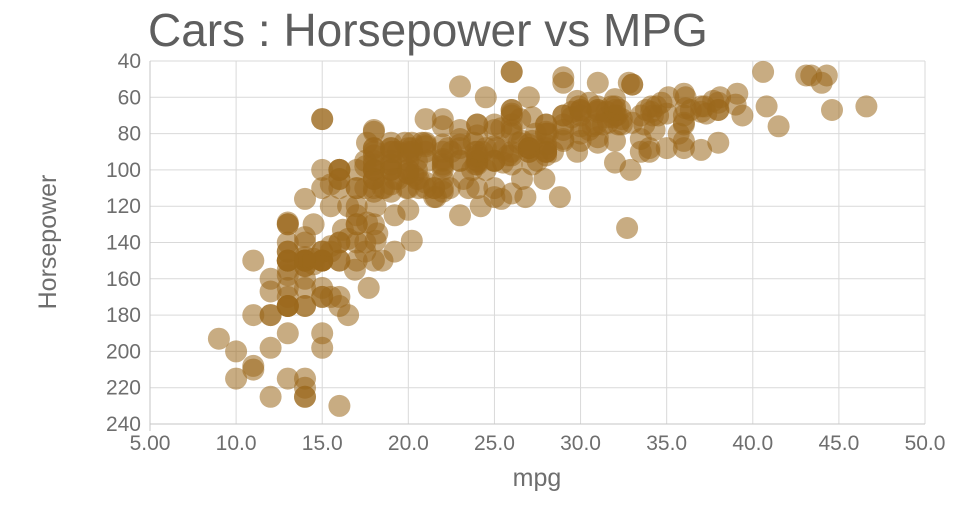 This screenshot has height=505, width=960. What do you see at coordinates (752, 443) in the screenshot?
I see `x-tick-label: 40.0` at bounding box center [752, 443].